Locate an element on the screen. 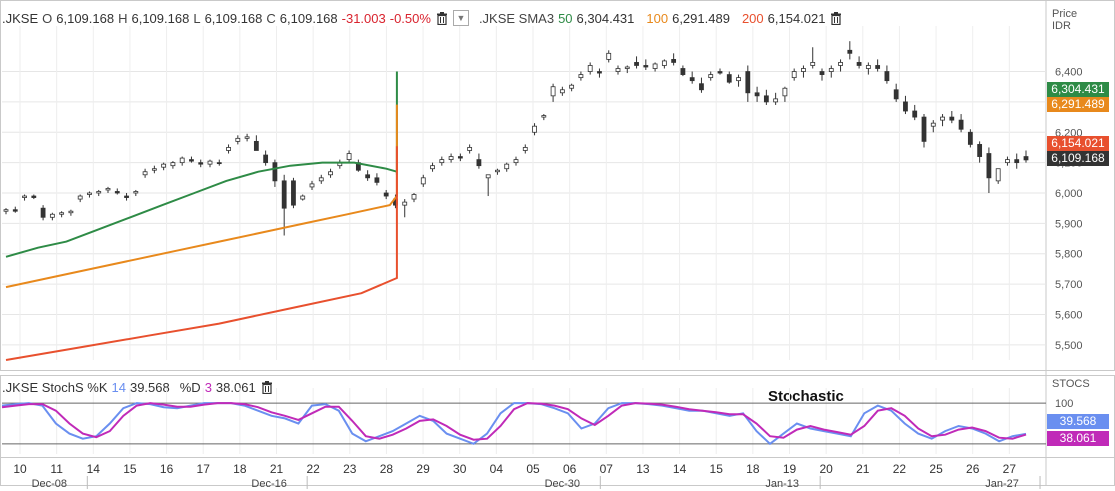 This screenshot has width=1115, height=491. x-month-tick-label: Dec-08 is located at coordinates (49, 484).